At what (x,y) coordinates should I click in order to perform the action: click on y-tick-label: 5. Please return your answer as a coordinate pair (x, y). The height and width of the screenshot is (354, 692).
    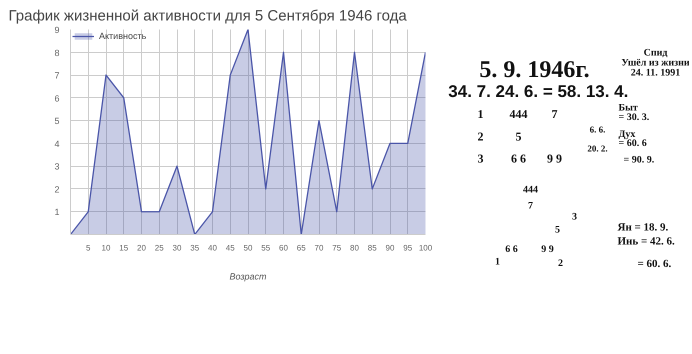
    Looking at the image, I should click on (57, 121).